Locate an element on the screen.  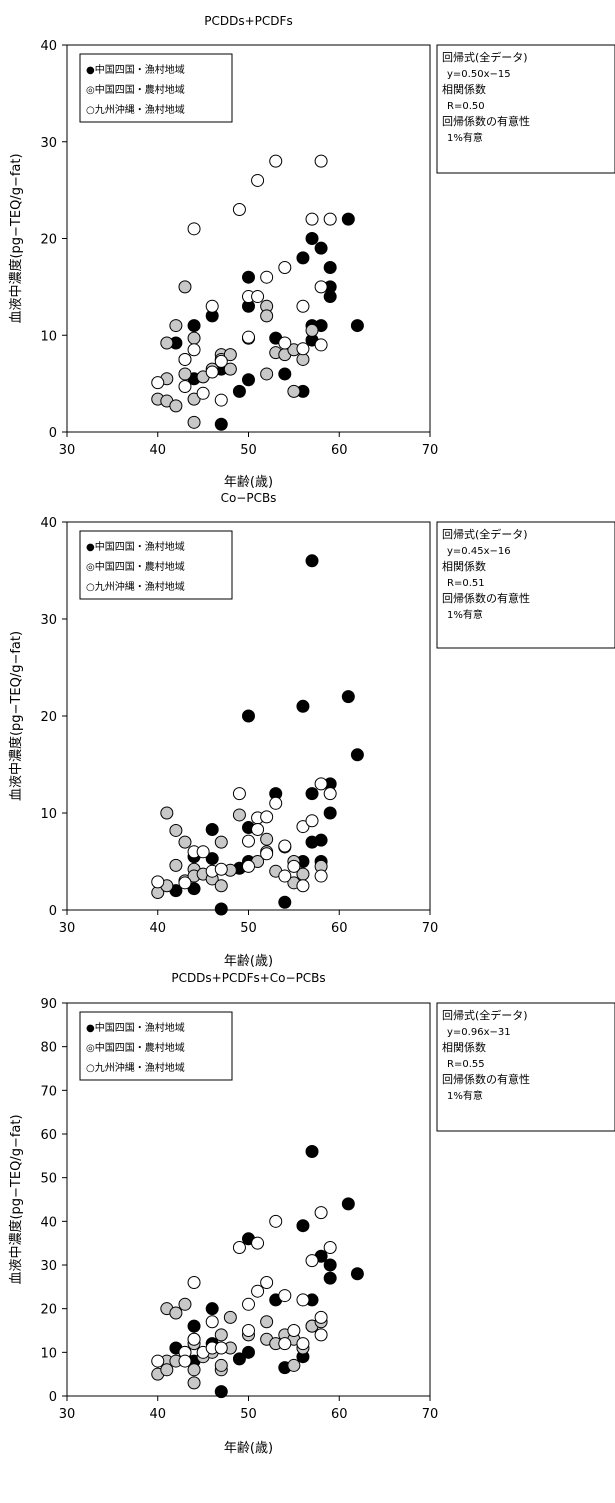
y-tick-label: 0 is located at coordinates (53, 1397).